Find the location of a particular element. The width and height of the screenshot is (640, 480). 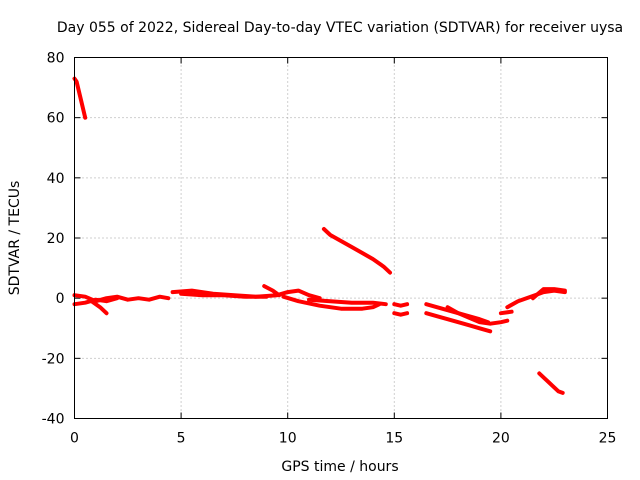

series-line-s9 is located at coordinates (347, 302).